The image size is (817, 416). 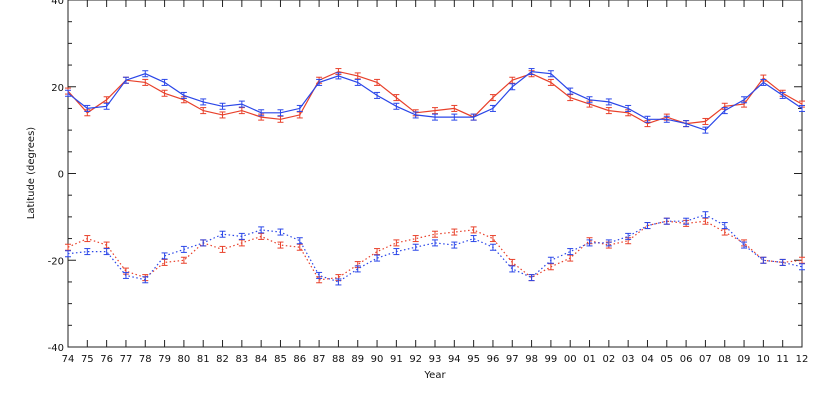 What do you see at coordinates (473, 359) in the screenshot?
I see `x-tick-label: 95` at bounding box center [473, 359].